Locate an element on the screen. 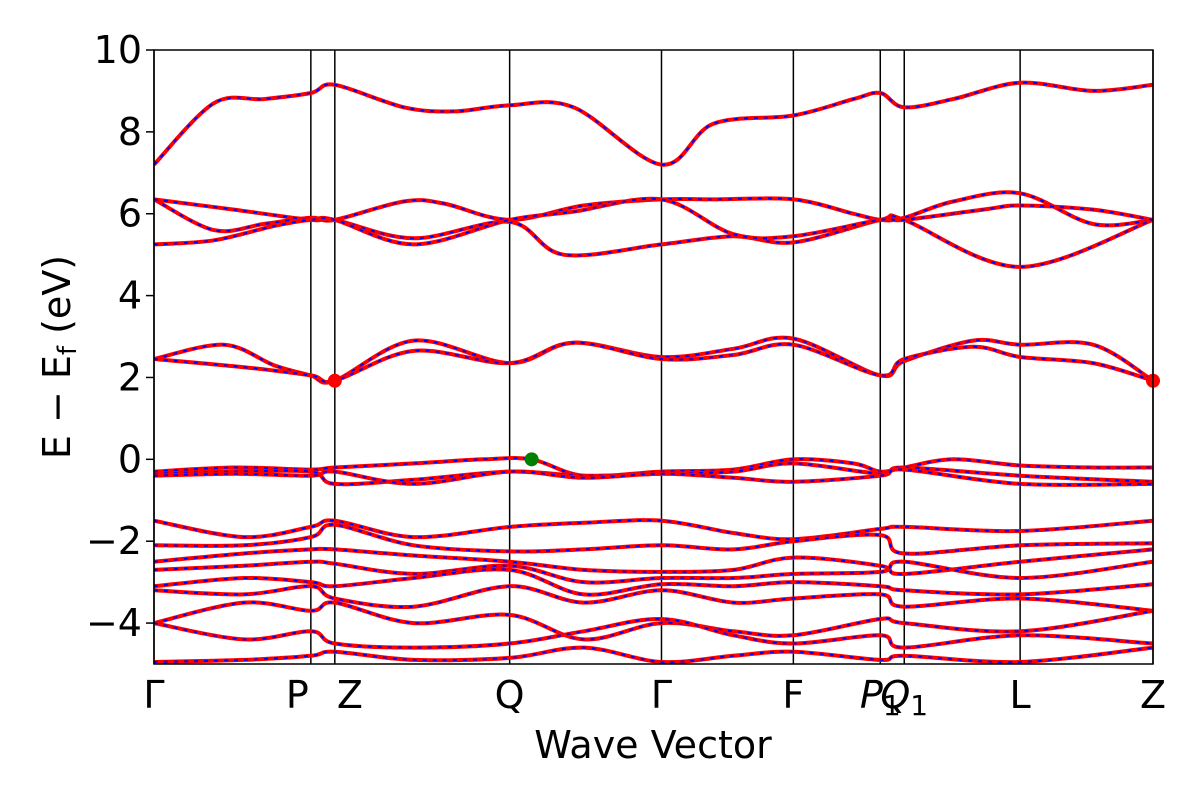  x-tick-label: P1 is located at coordinates (880, 697).